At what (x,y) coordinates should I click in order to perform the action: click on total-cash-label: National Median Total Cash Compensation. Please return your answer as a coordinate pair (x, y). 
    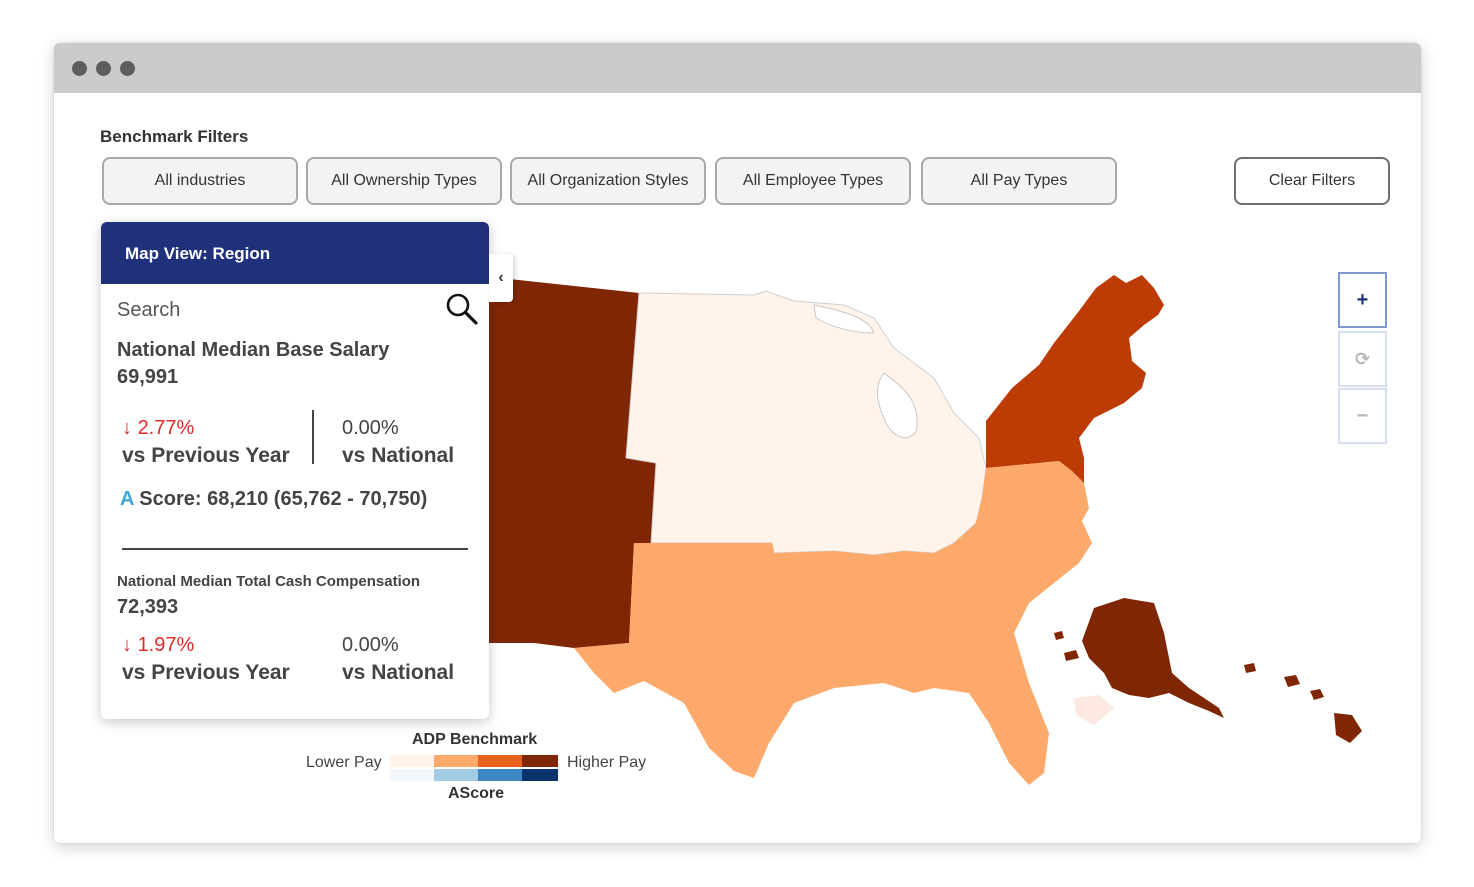
    Looking at the image, I should click on (269, 581).